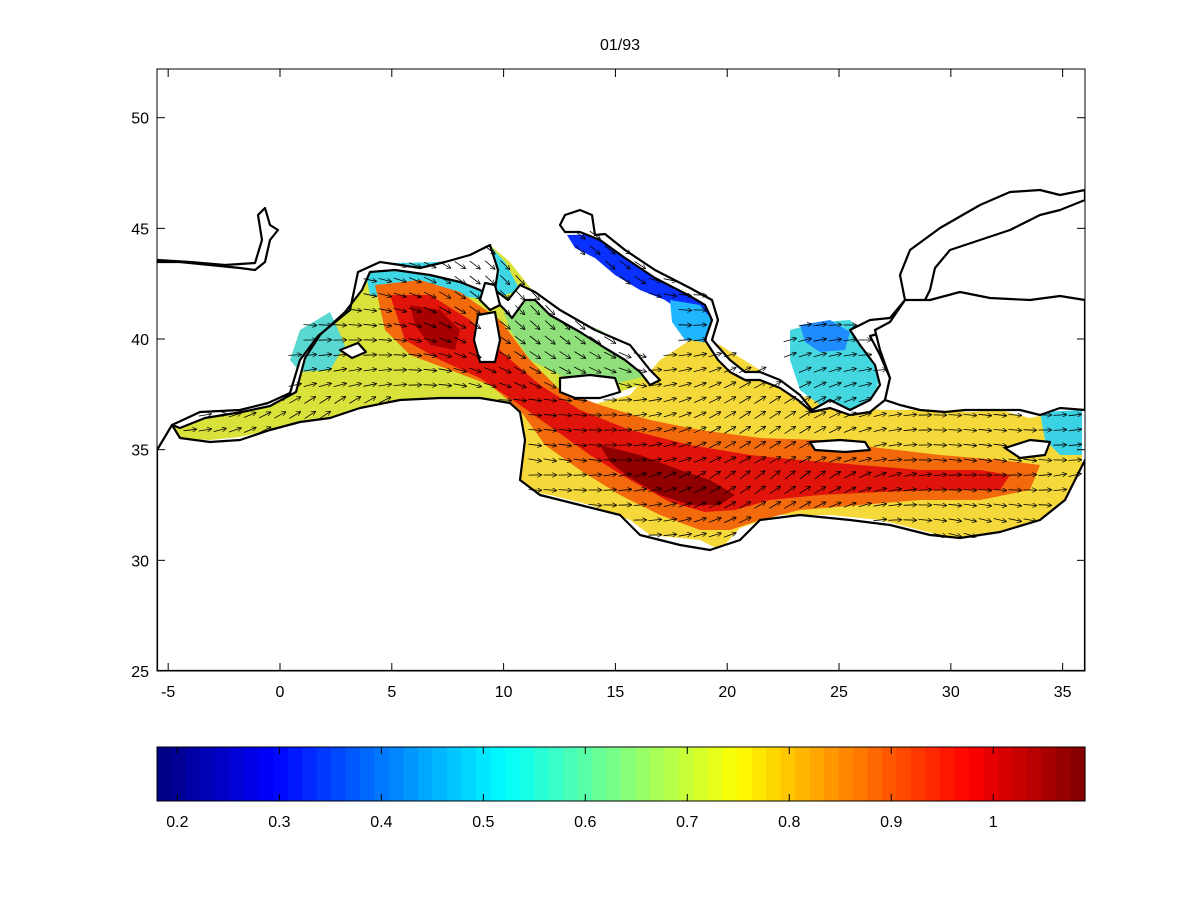 This screenshot has height=901, width=1200. What do you see at coordinates (789, 822) in the screenshot?
I see `colorbar-tick-label: 0.8` at bounding box center [789, 822].